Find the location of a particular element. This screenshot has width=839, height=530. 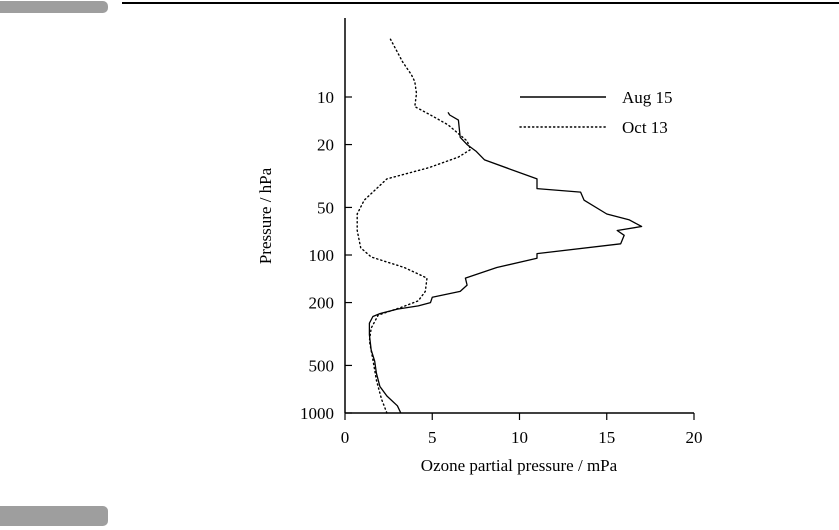

y-tick-label: 200 is located at coordinates (322, 303).